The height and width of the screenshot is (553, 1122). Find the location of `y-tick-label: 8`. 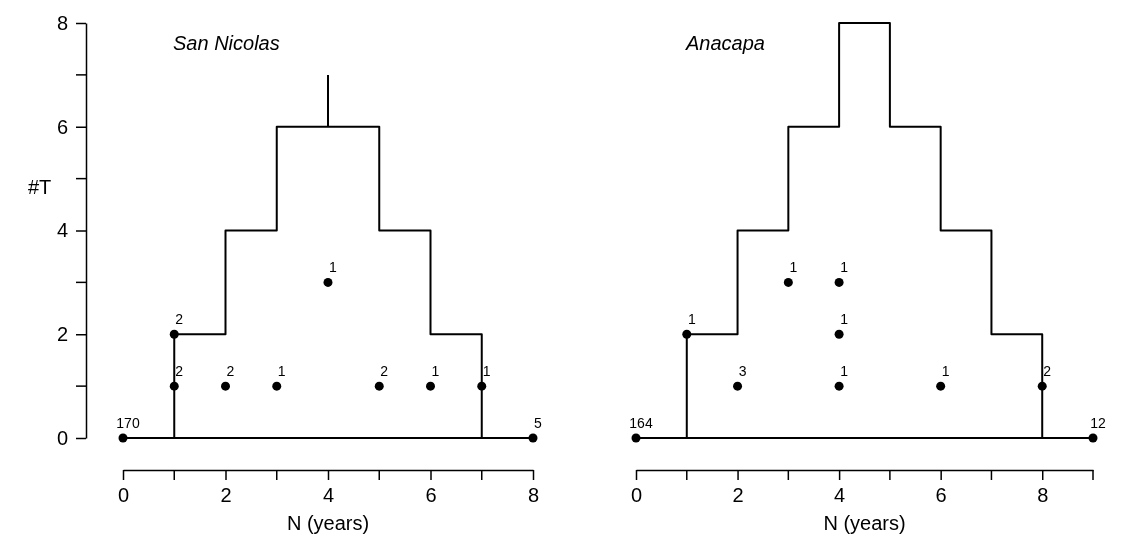

y-tick-label: 8 is located at coordinates (62, 22).